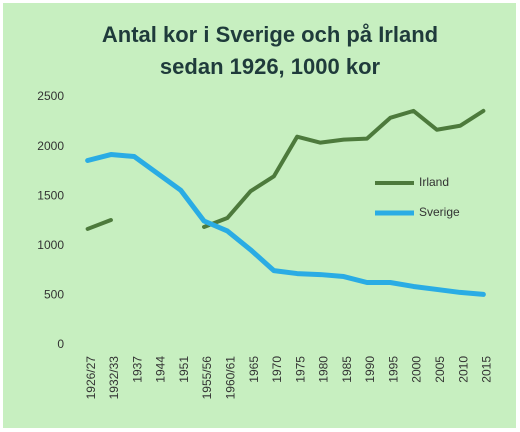  Describe the element at coordinates (370, 369) in the screenshot. I see `x-tick-label: 1990` at that location.